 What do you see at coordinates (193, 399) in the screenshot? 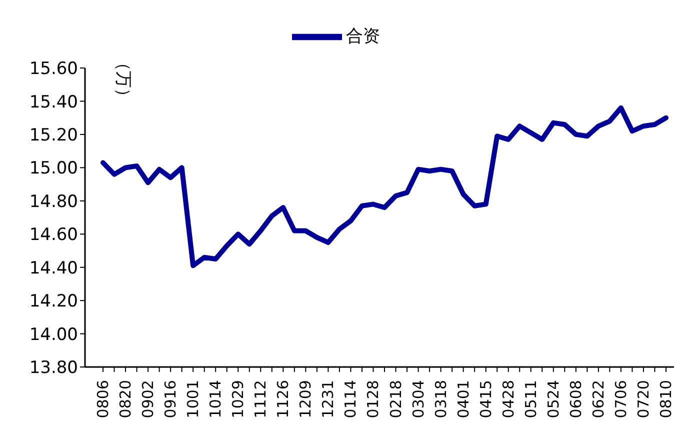
I see `x-tick-label: 1001` at bounding box center [193, 399].